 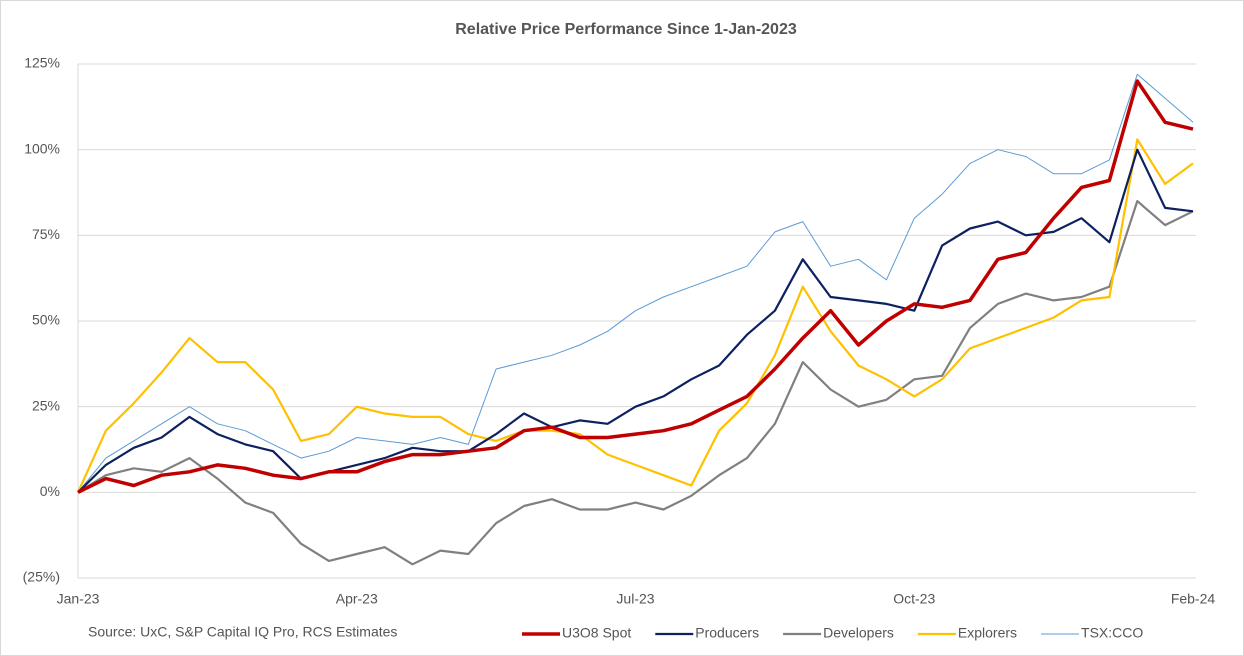 I want to click on legend-label: U3O8 Spot, so click(x=596, y=633).